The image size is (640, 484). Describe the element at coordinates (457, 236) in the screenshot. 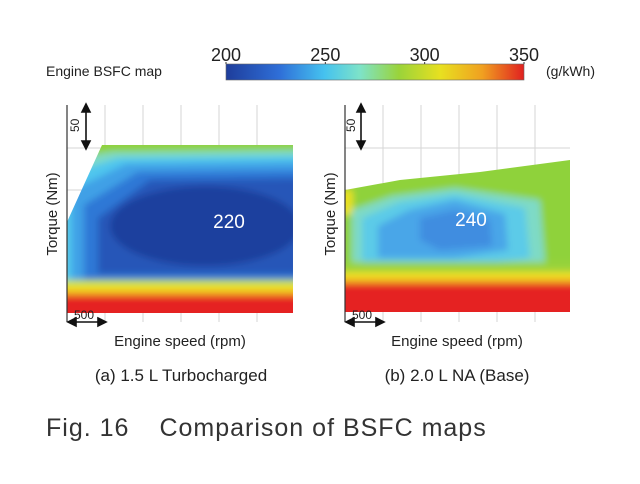

I see `panel-b-contour` at that location.